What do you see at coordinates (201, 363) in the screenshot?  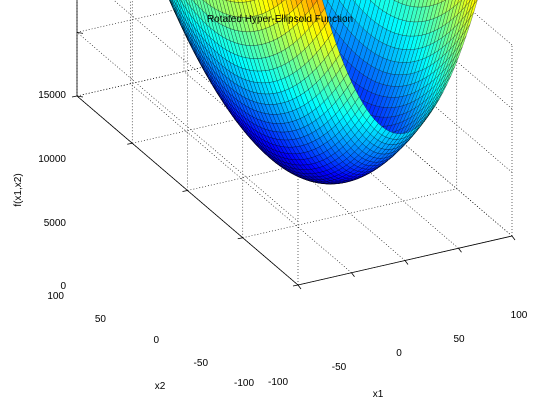 I see `y-tick-label: -50` at bounding box center [201, 363].